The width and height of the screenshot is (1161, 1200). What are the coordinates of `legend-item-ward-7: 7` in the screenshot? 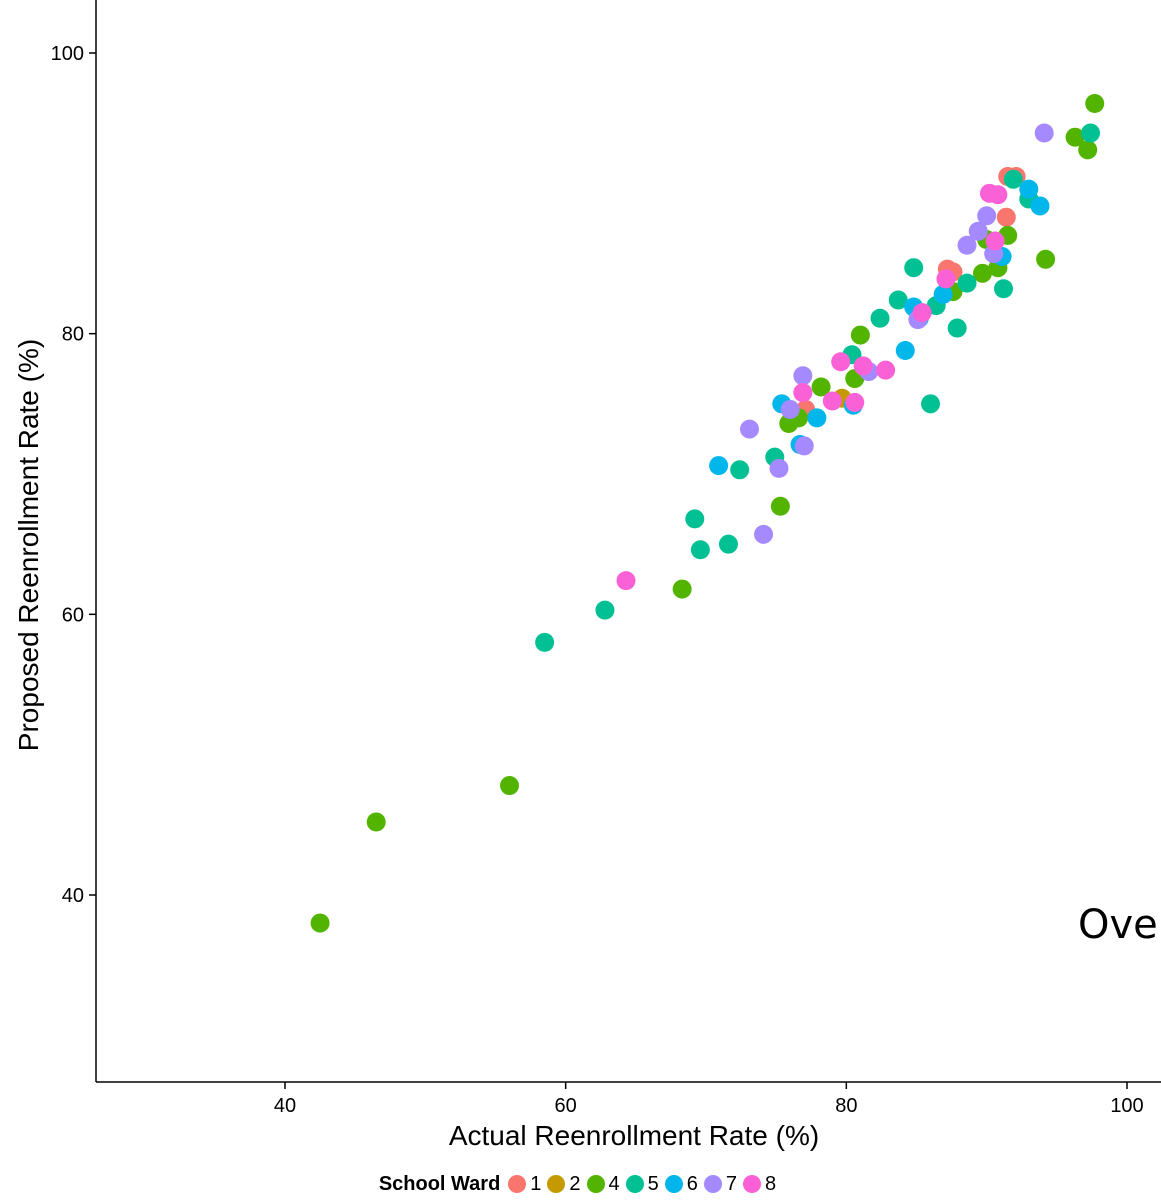 It's located at (720, 1184).